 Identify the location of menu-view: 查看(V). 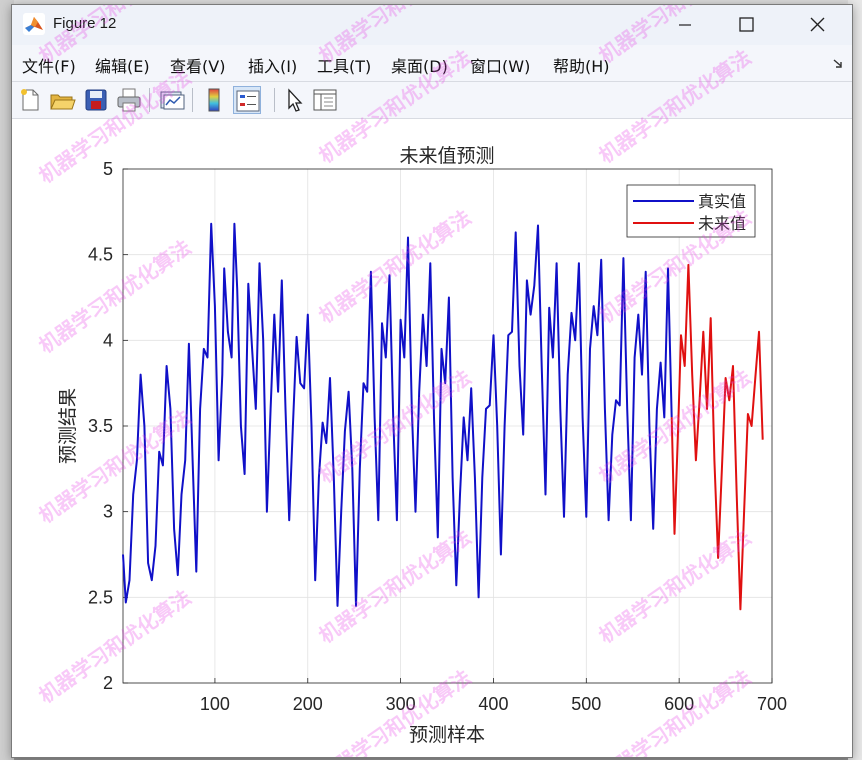
(198, 66).